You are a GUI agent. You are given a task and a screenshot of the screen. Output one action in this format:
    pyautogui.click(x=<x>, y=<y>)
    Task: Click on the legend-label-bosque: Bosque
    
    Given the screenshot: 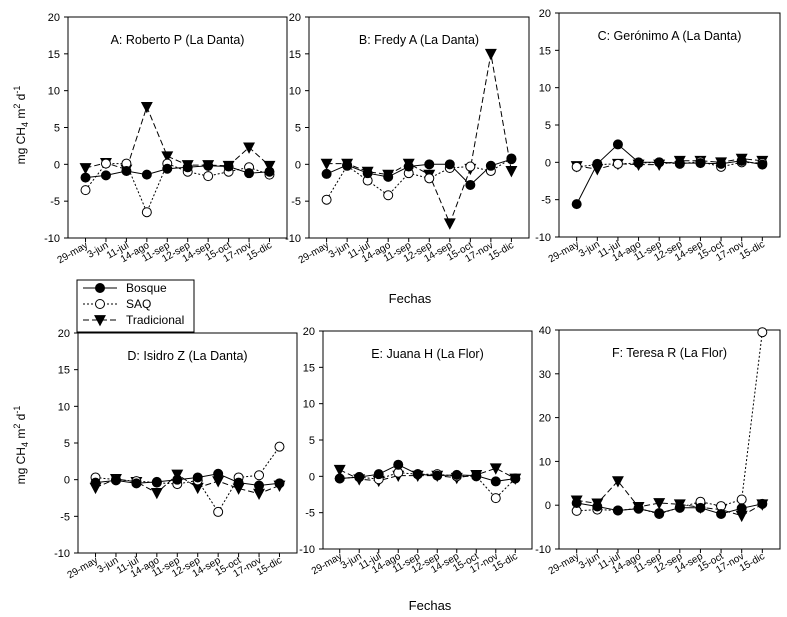 What is the action you would take?
    pyautogui.click(x=146, y=288)
    